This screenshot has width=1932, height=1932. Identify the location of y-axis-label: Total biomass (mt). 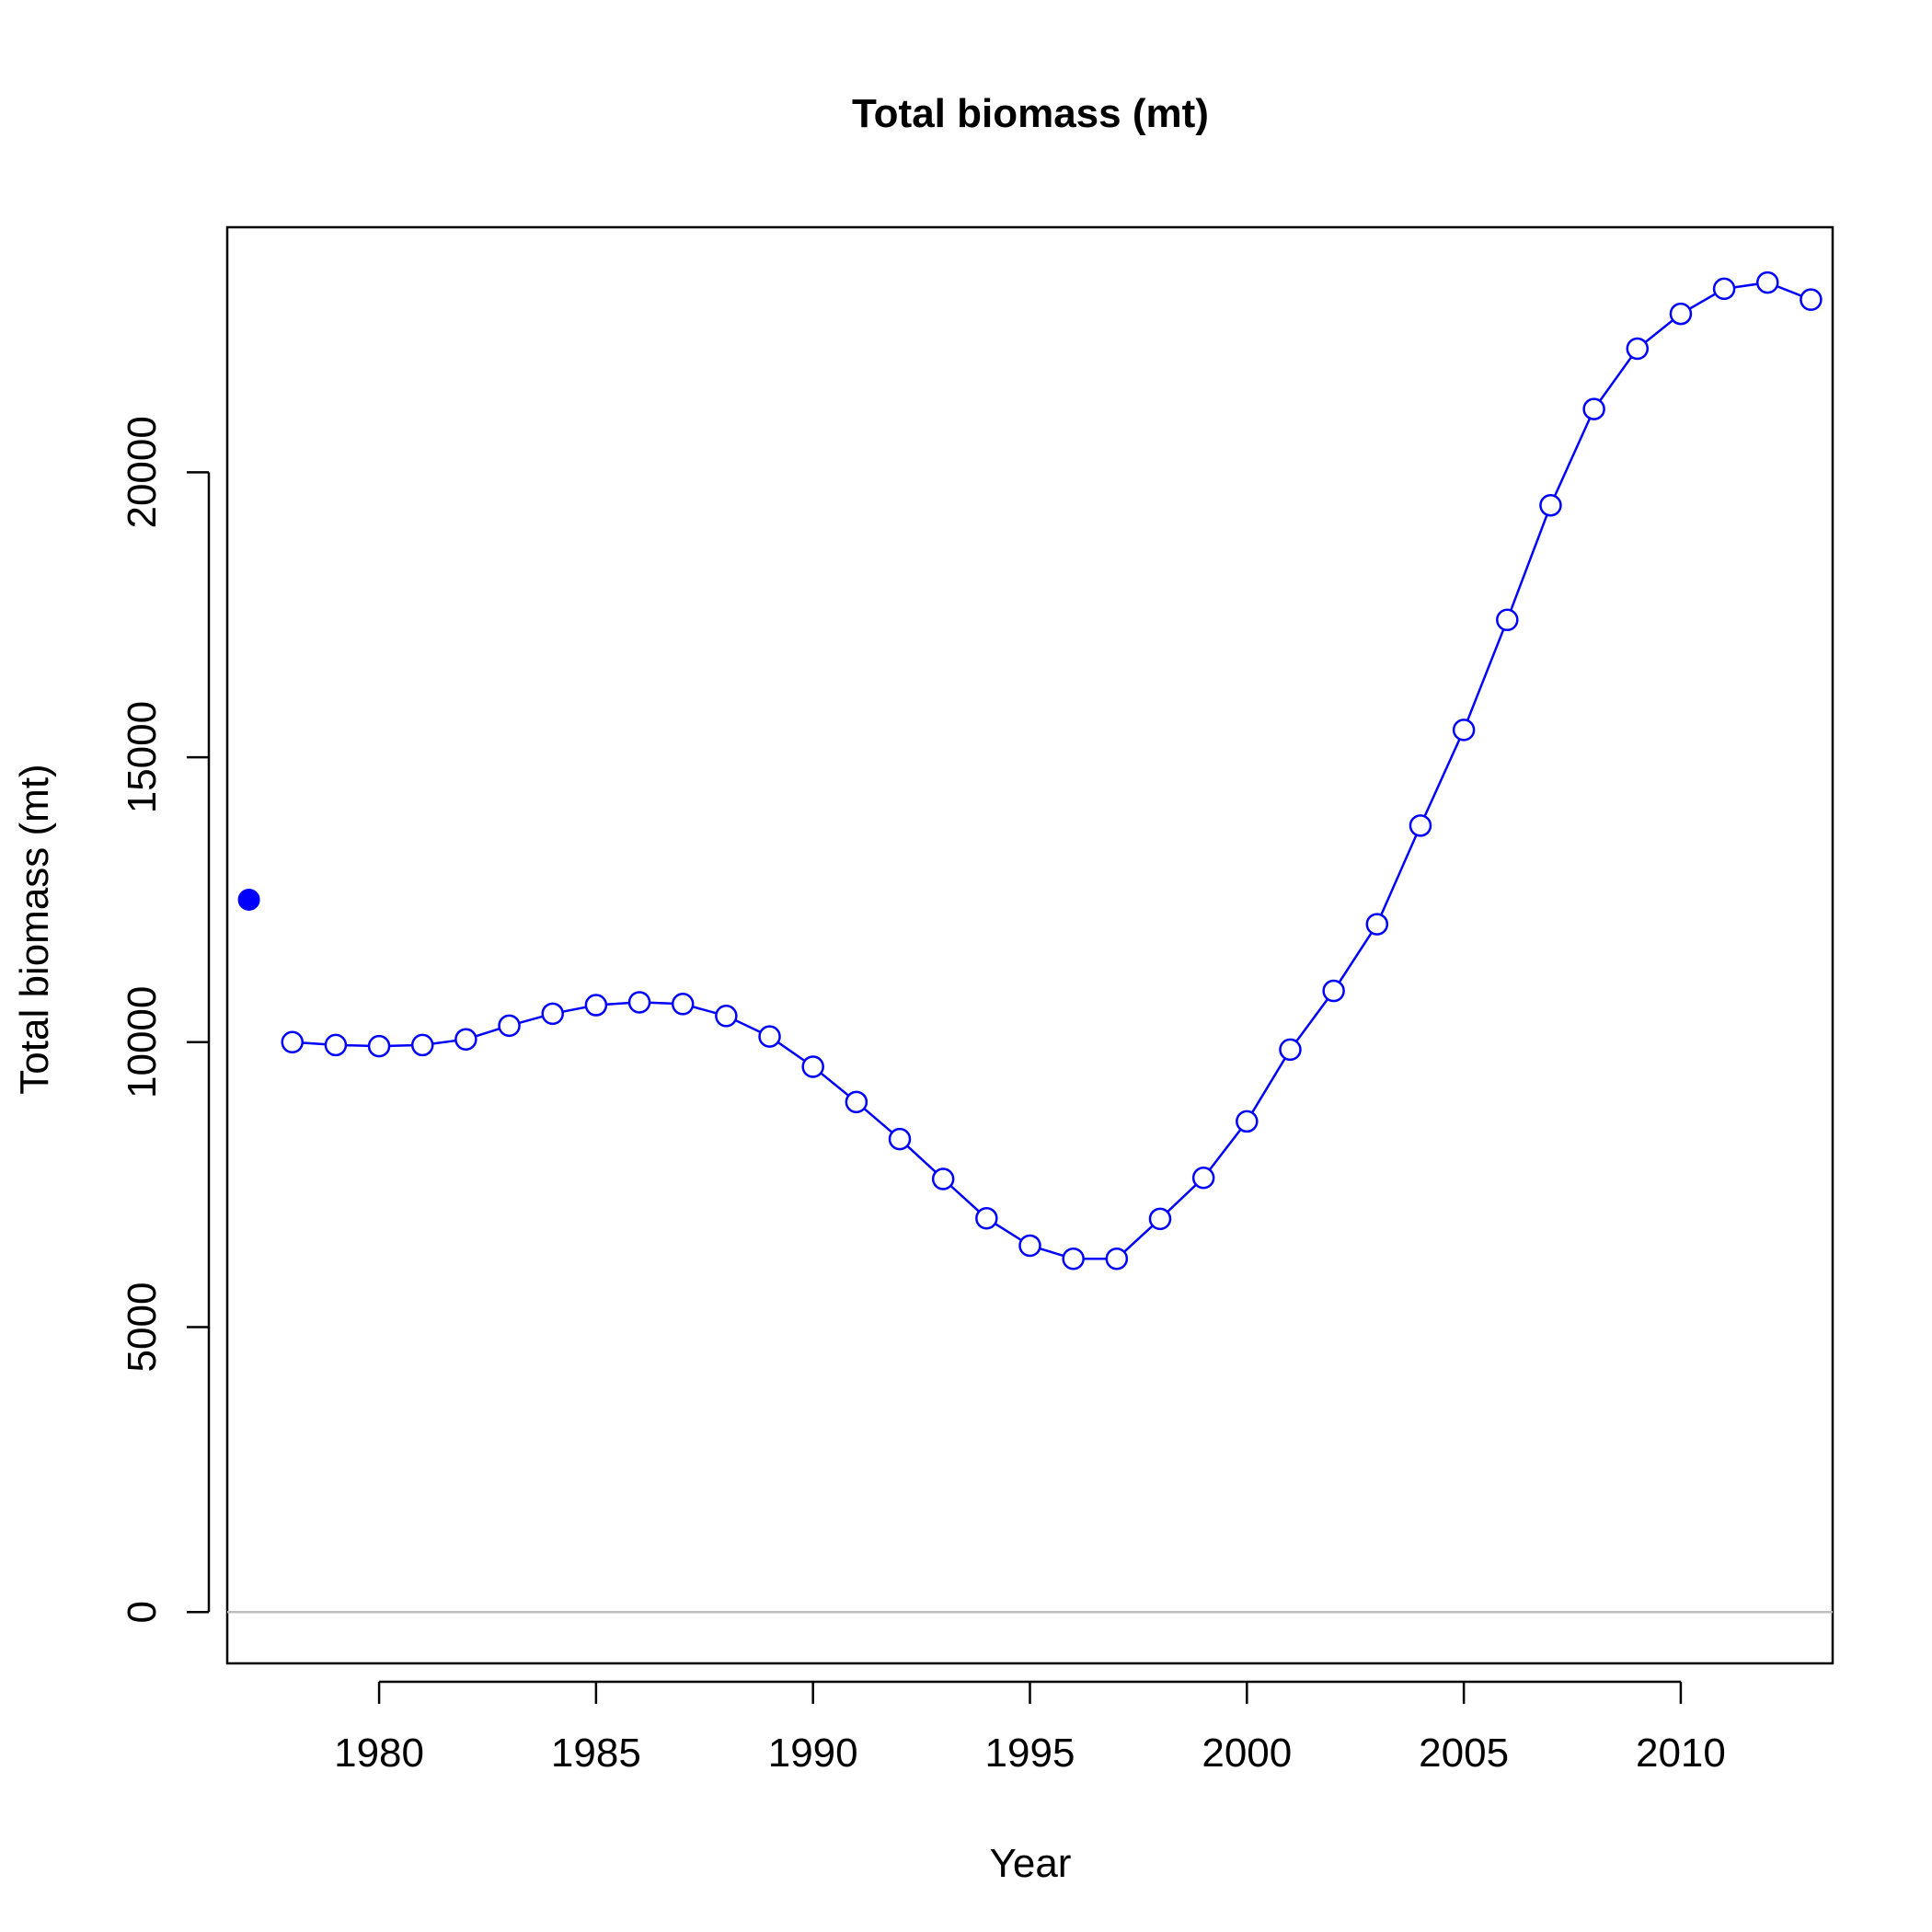
(34, 929).